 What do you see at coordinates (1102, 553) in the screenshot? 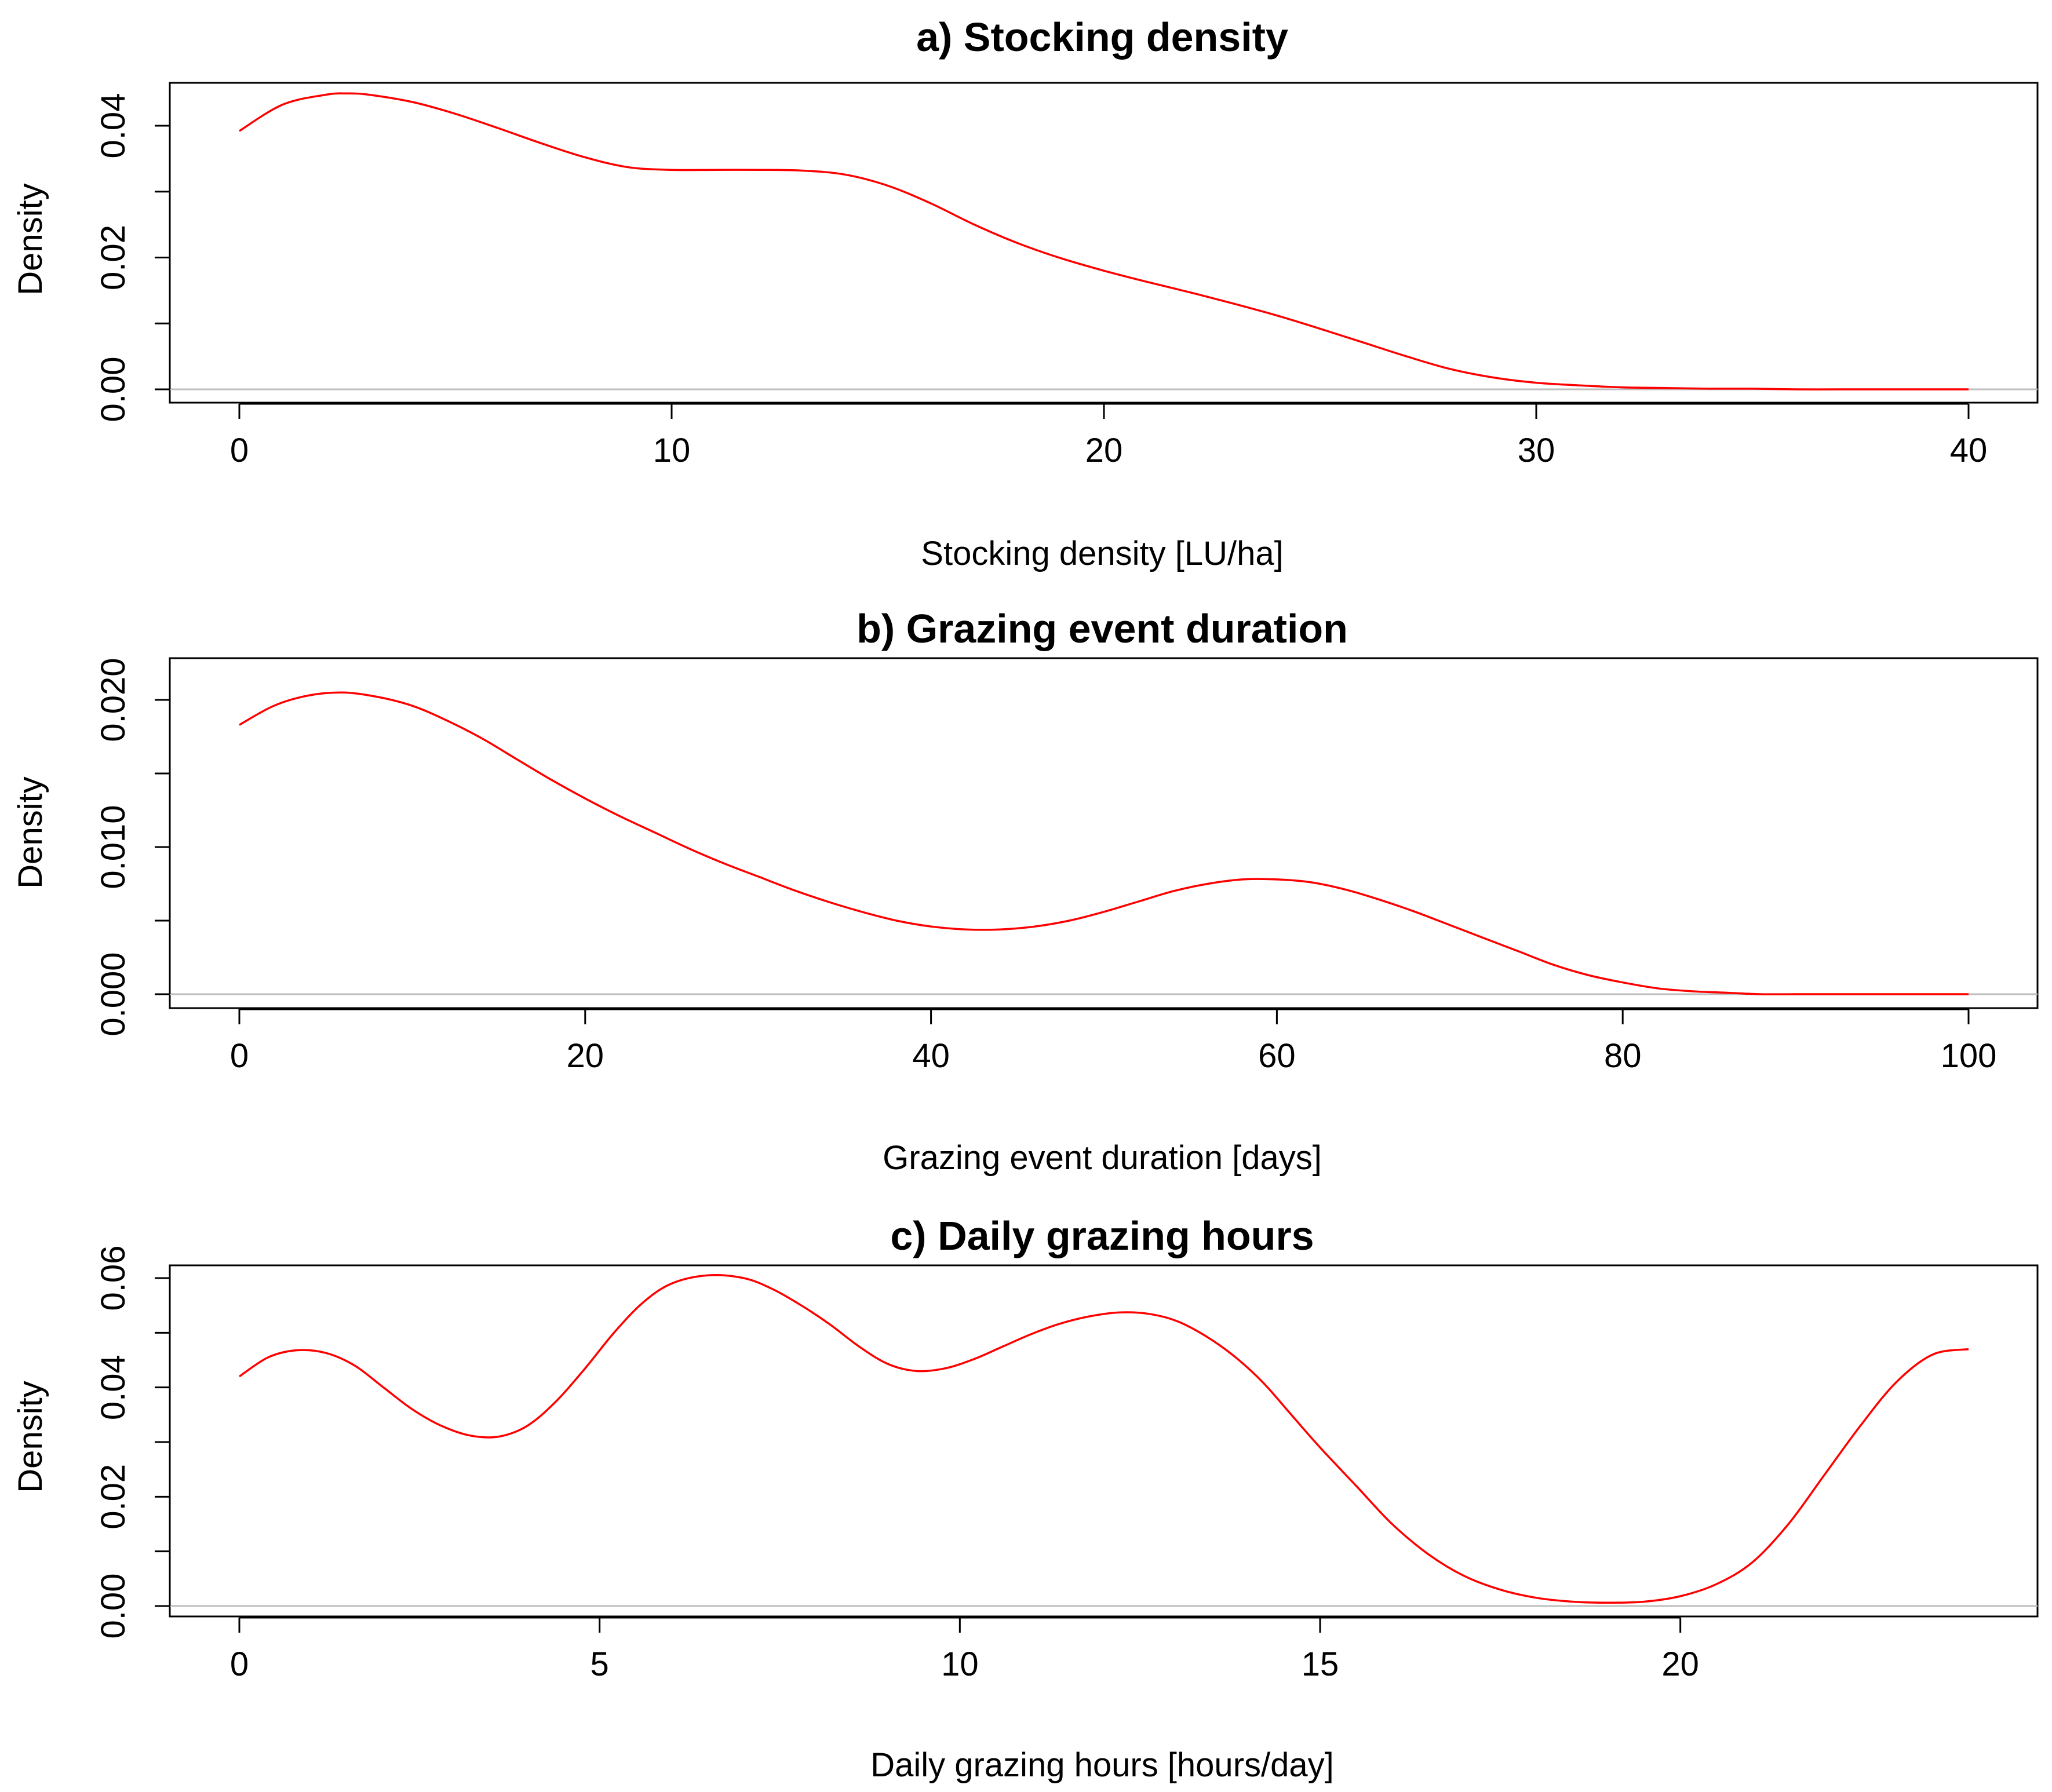
I see `x-axis-label: Stocking density [LU/ha]` at bounding box center [1102, 553].